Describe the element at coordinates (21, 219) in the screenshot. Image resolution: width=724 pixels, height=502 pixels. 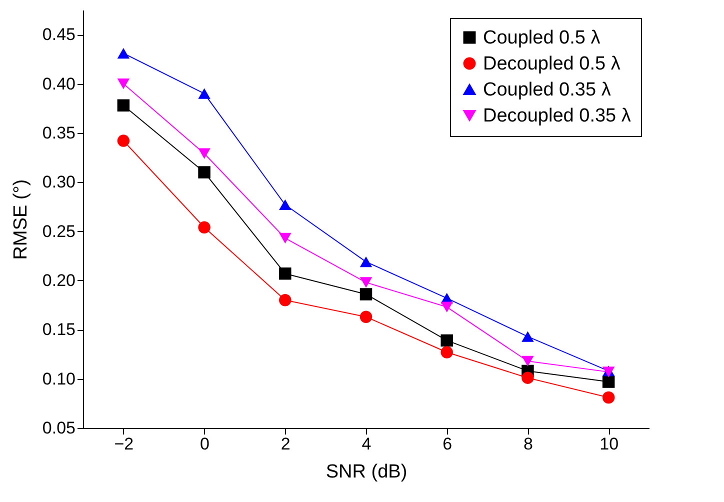
I see `y-axis-title: RMSE (°)` at that location.